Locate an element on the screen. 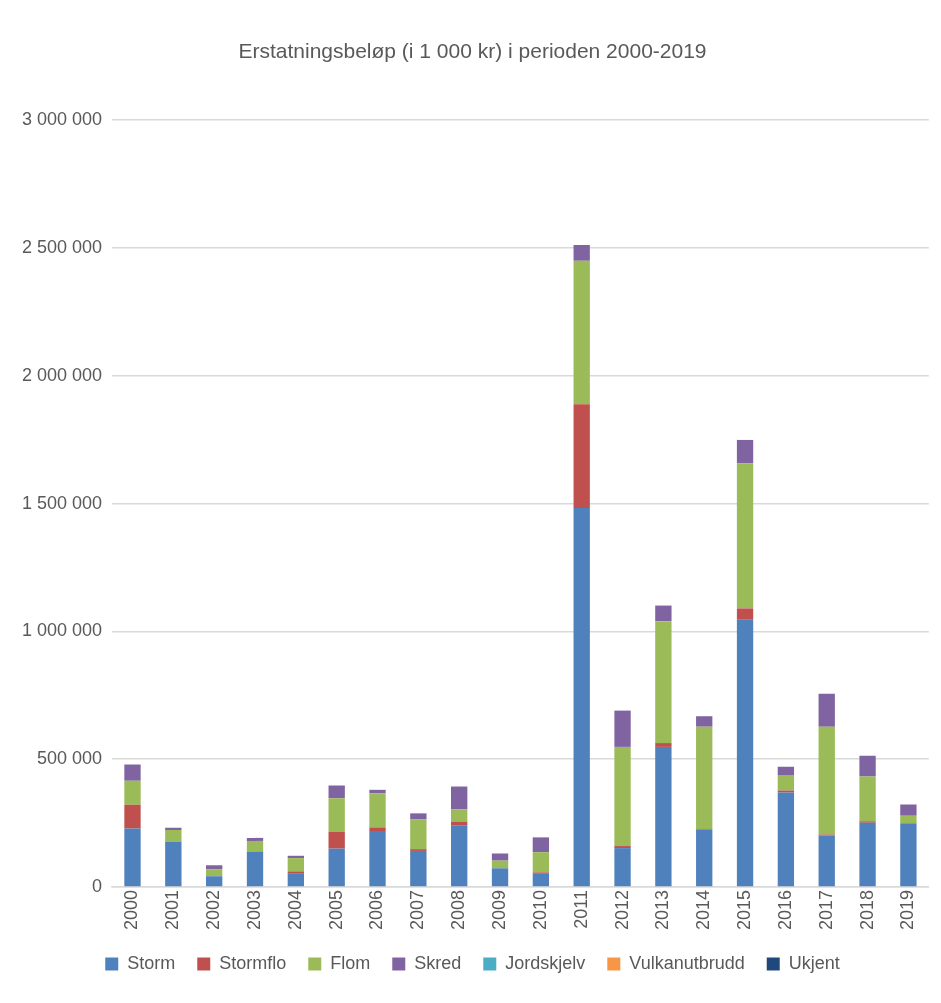 This screenshot has height=1003, width=941. x-tick-label: 2017 is located at coordinates (825, 909).